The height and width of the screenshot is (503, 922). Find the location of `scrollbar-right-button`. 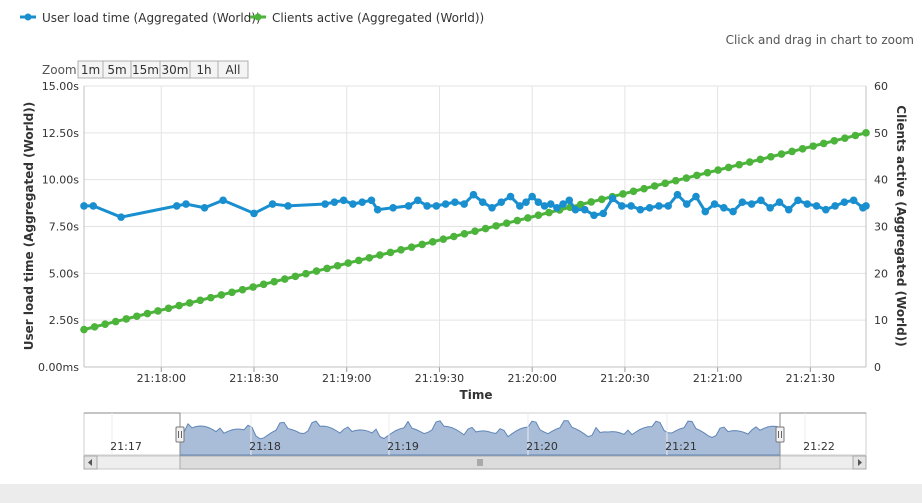

scrollbar-right-button is located at coordinates (859, 462).